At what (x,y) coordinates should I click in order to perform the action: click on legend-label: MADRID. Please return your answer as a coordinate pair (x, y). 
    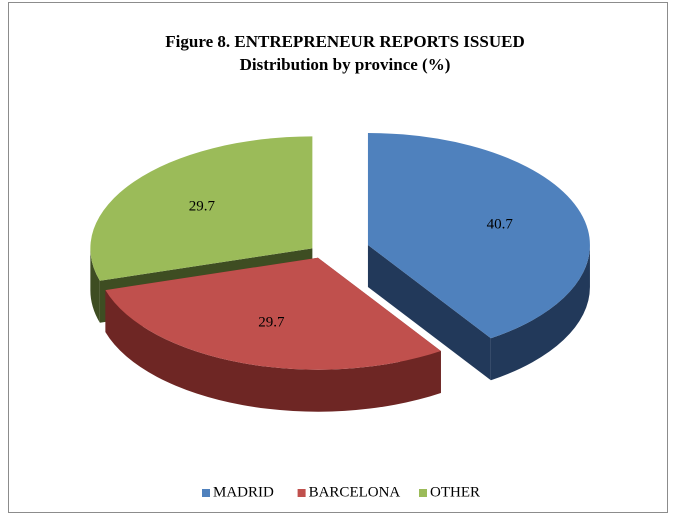
    Looking at the image, I should click on (243, 492).